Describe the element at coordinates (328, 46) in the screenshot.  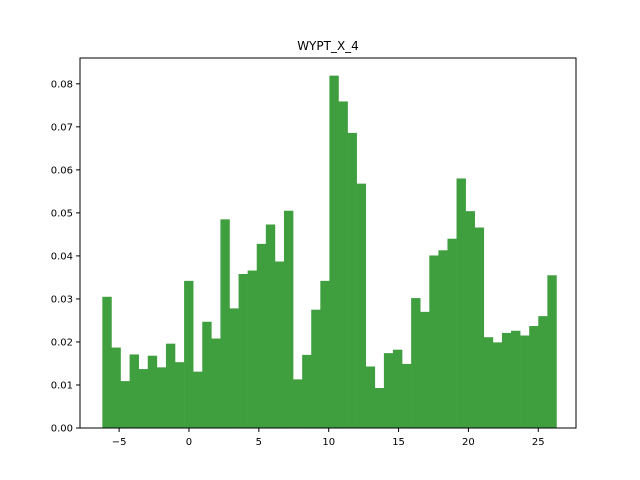
I see `chart-title: WYPT_X_4` at that location.